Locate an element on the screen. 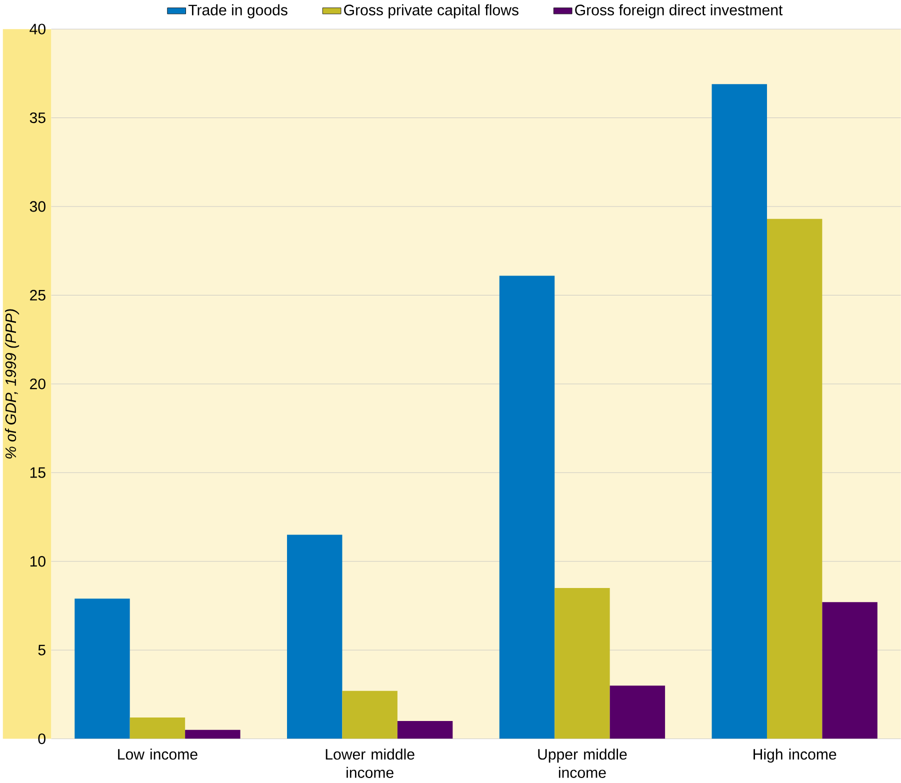 This screenshot has width=901, height=783. y-tick-label: 0 is located at coordinates (42, 738).